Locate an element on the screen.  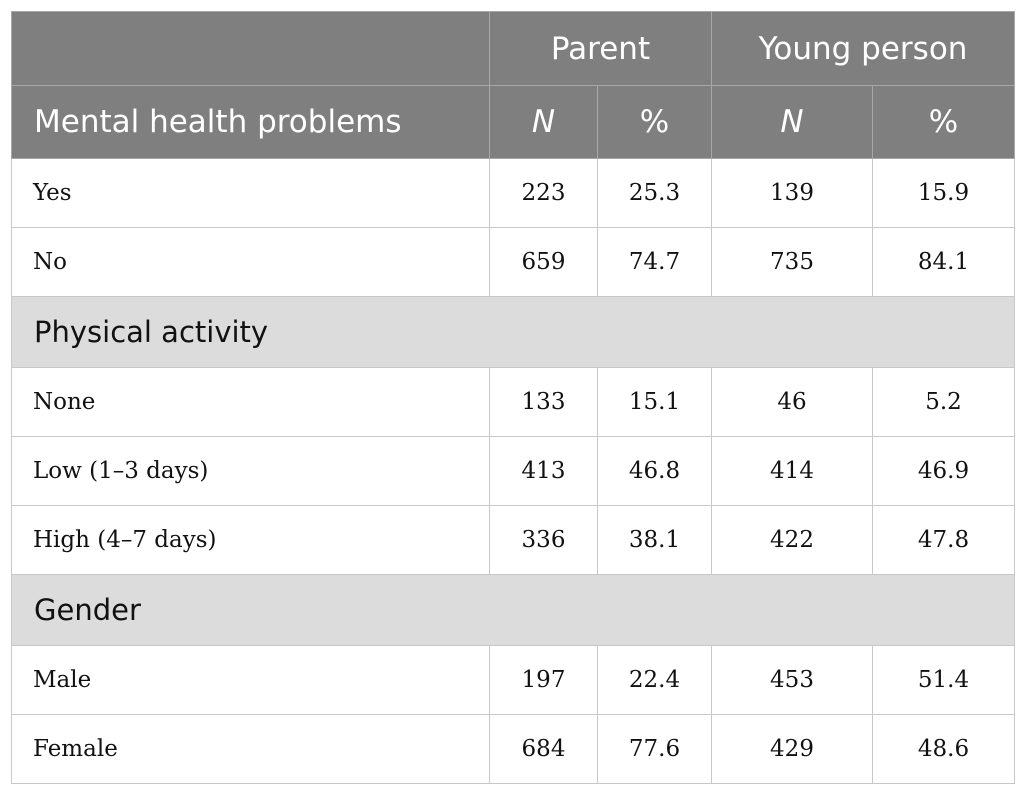
table-row: None 133 15.1 46 5.2 is located at coordinates (513, 402).